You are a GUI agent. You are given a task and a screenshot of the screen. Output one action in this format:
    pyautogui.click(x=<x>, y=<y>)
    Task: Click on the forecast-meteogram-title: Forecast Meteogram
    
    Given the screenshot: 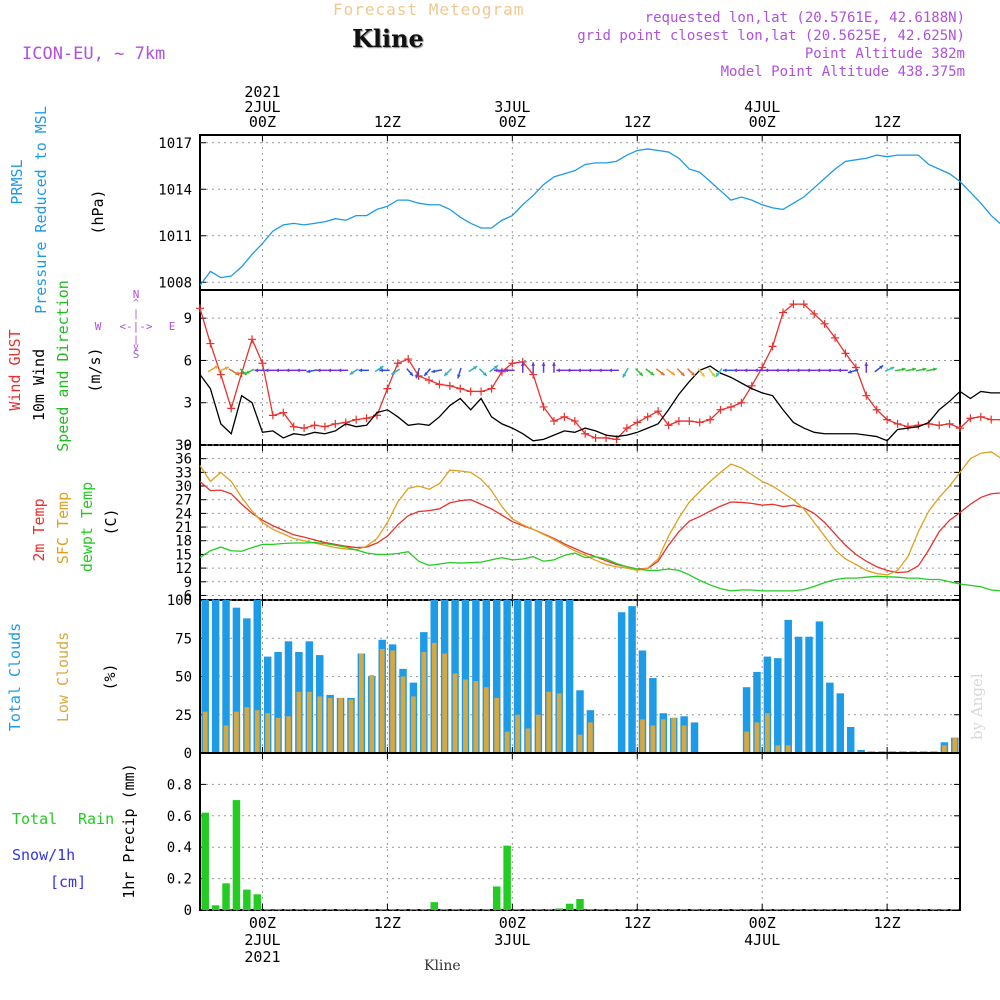 What is the action you would take?
    pyautogui.click(x=429, y=9)
    